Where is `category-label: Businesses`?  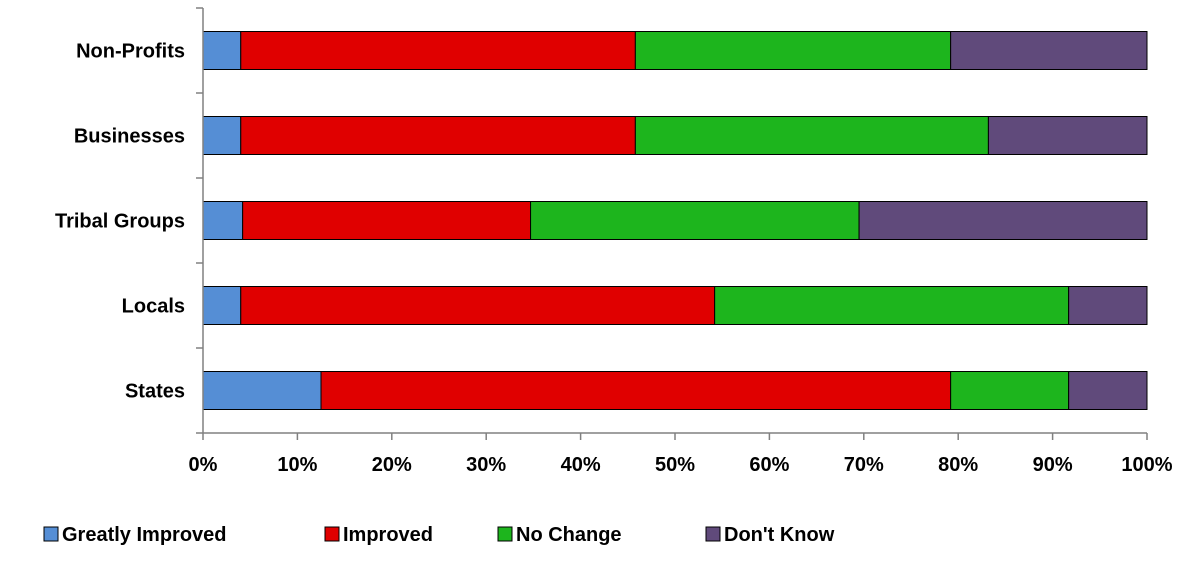 category-label: Businesses is located at coordinates (129, 137).